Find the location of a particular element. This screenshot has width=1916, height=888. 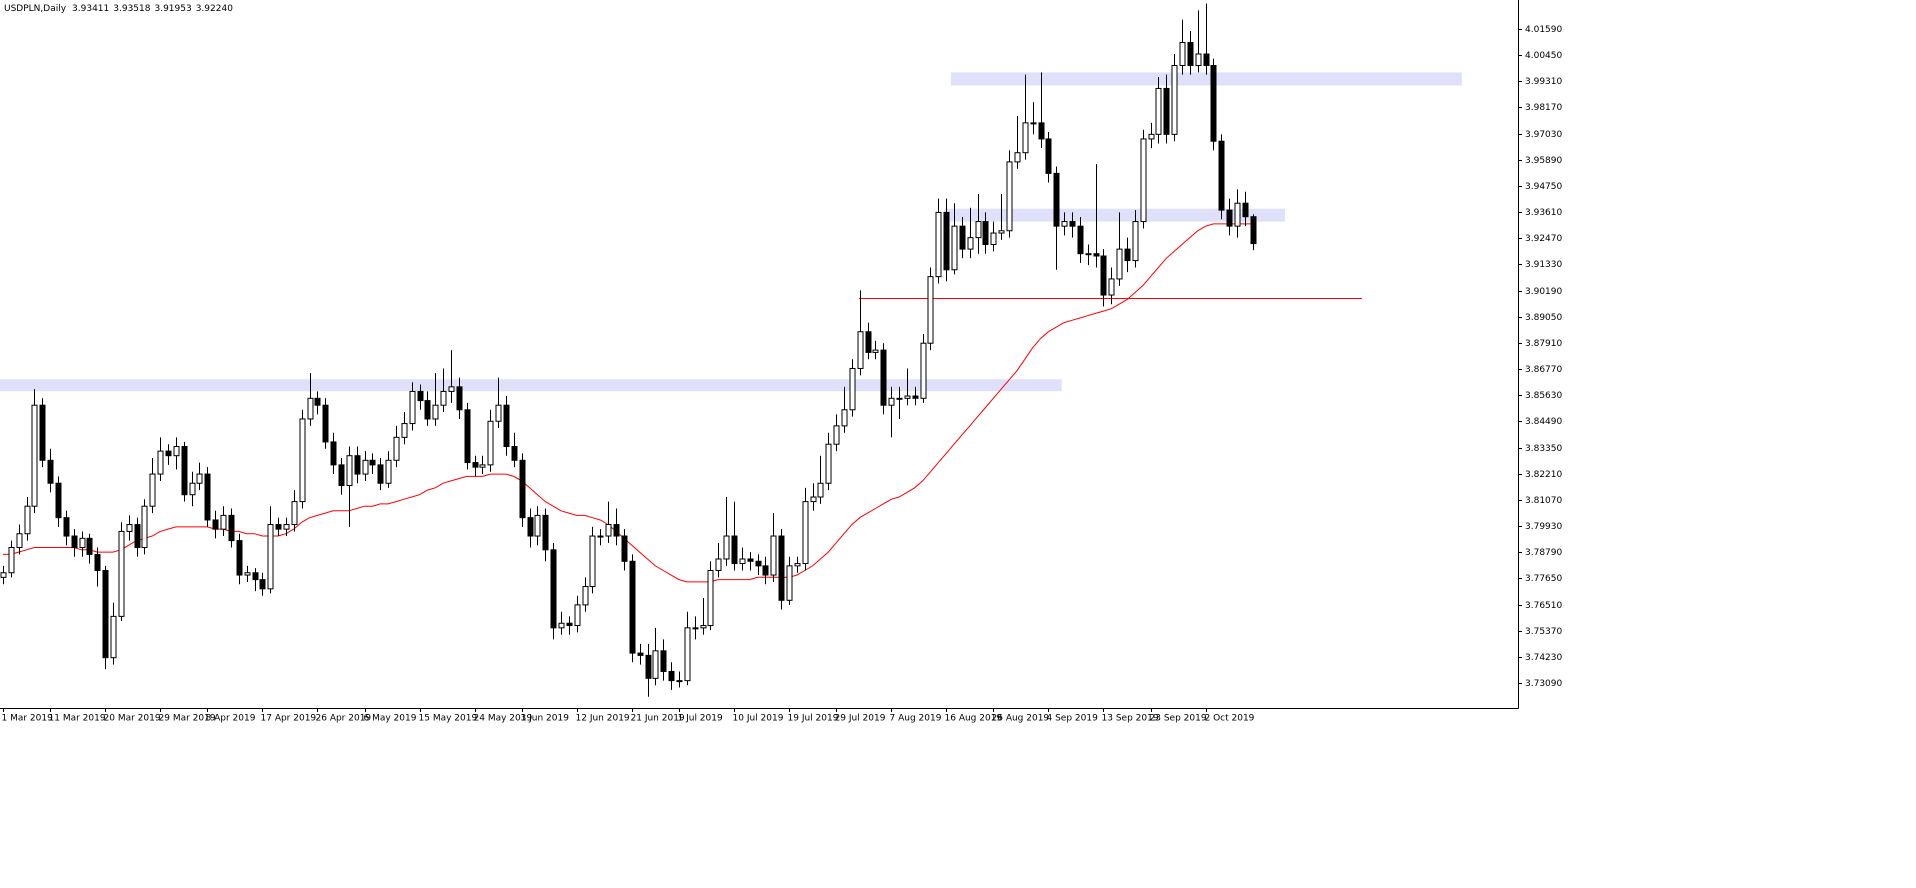

y-tick-label: 3.91330 is located at coordinates (1543, 265).